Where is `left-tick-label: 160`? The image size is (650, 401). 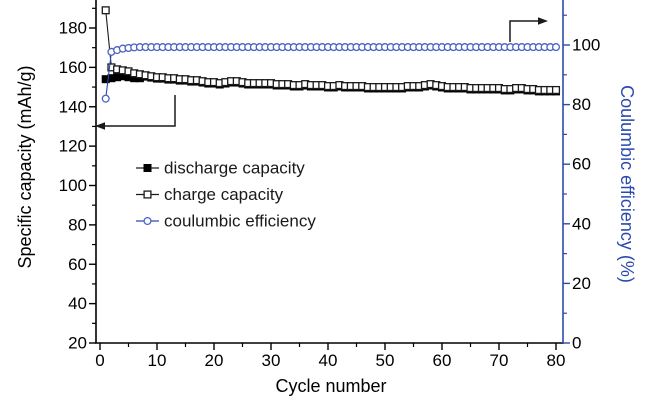
left-tick-label: 160 is located at coordinates (73, 67).